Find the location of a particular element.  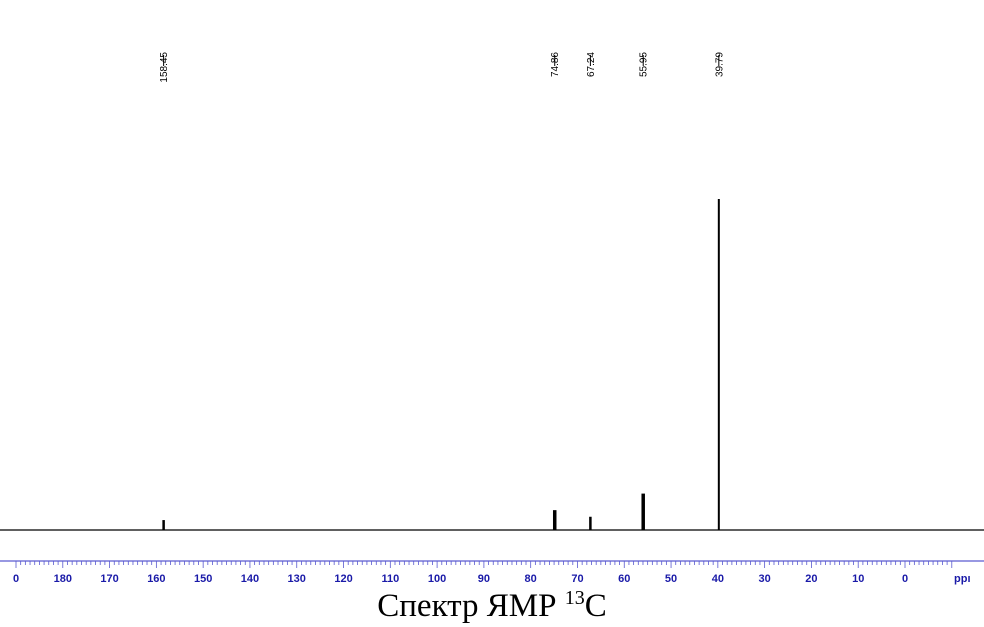

x-tick-label: 40 is located at coordinates (718, 579).